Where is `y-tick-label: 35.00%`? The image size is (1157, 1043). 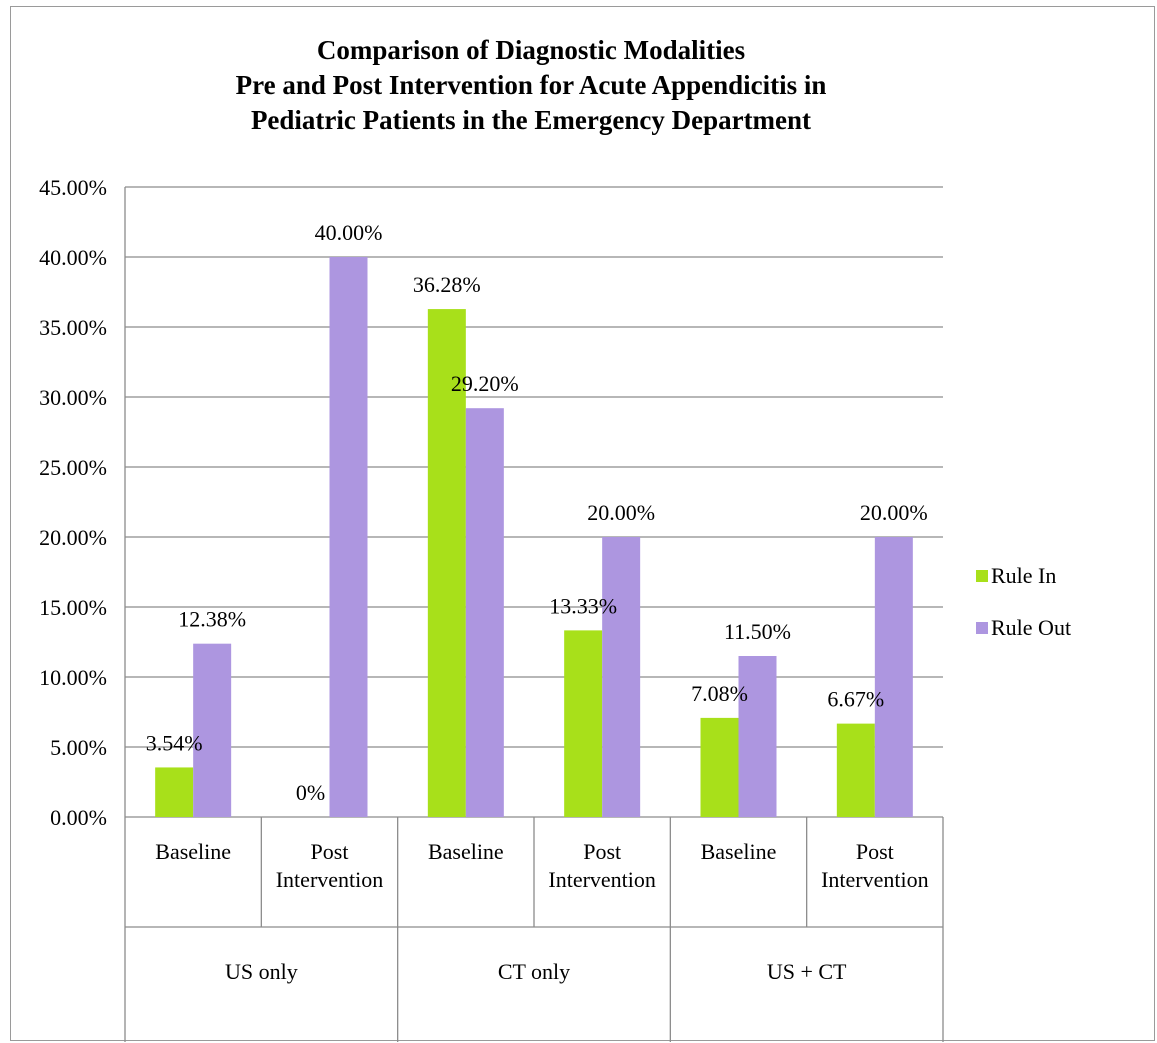 y-tick-label: 35.00% is located at coordinates (73, 327).